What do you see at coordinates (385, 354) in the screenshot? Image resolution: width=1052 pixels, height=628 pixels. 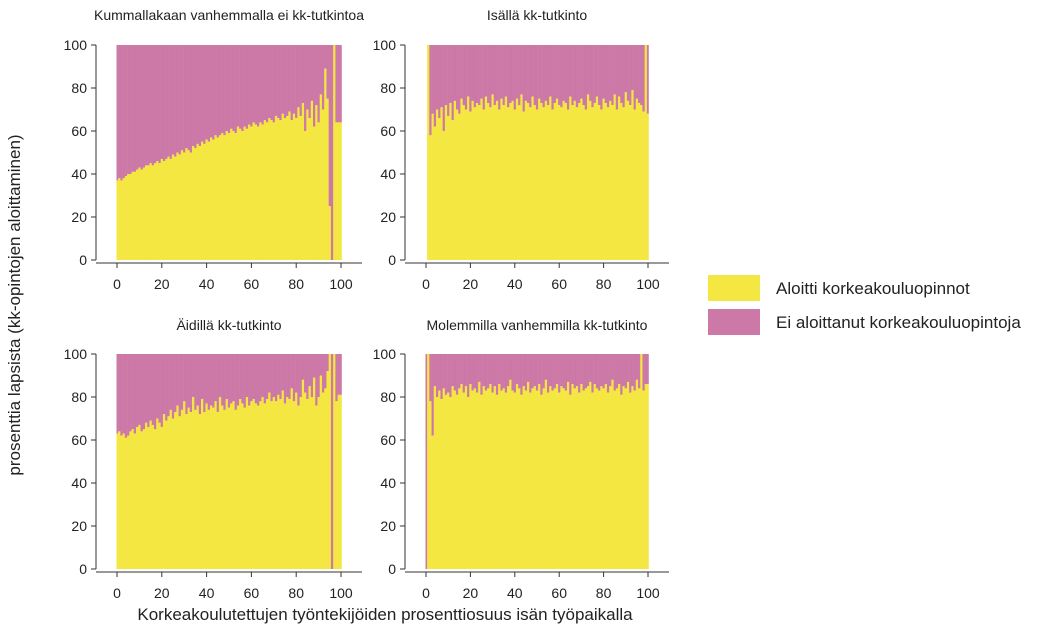 I see `y-tick-label: 100` at bounding box center [385, 354].